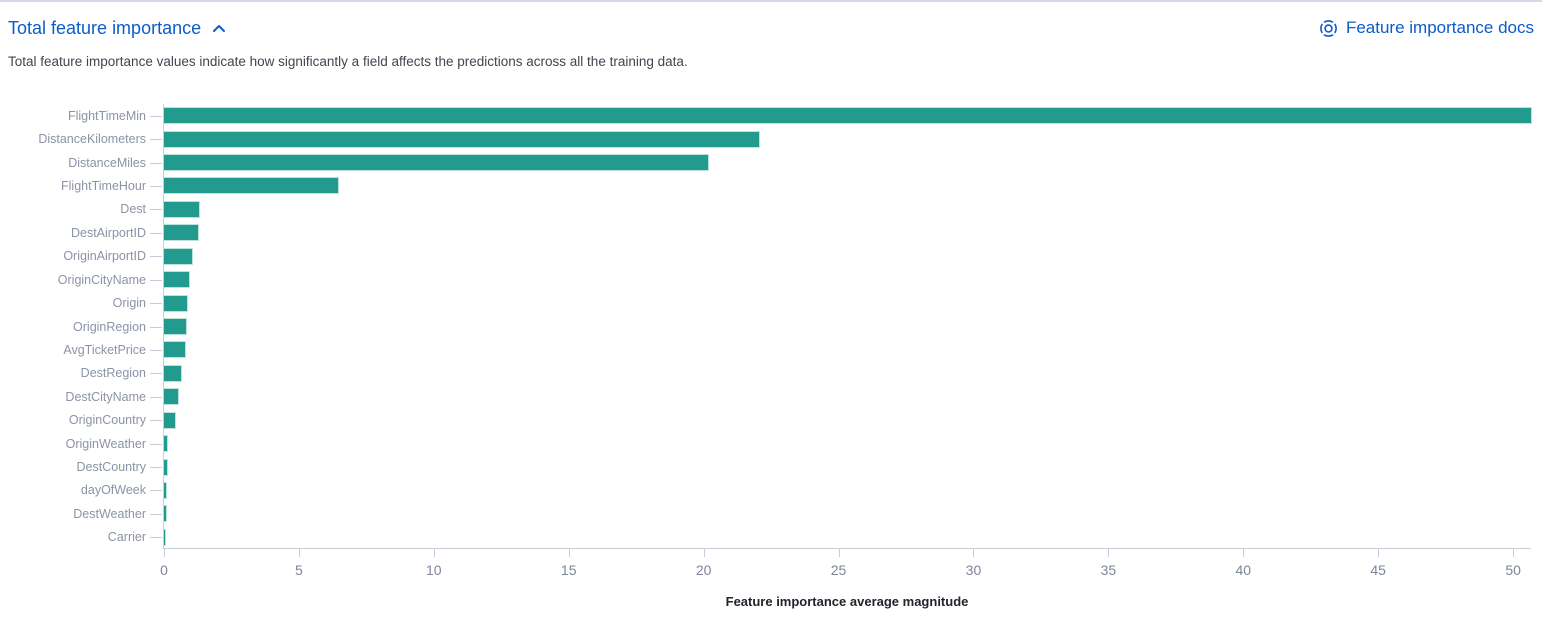 Image resolution: width=1542 pixels, height=618 pixels. Describe the element at coordinates (129, 303) in the screenshot. I see `y-axis-label: Origin` at that location.